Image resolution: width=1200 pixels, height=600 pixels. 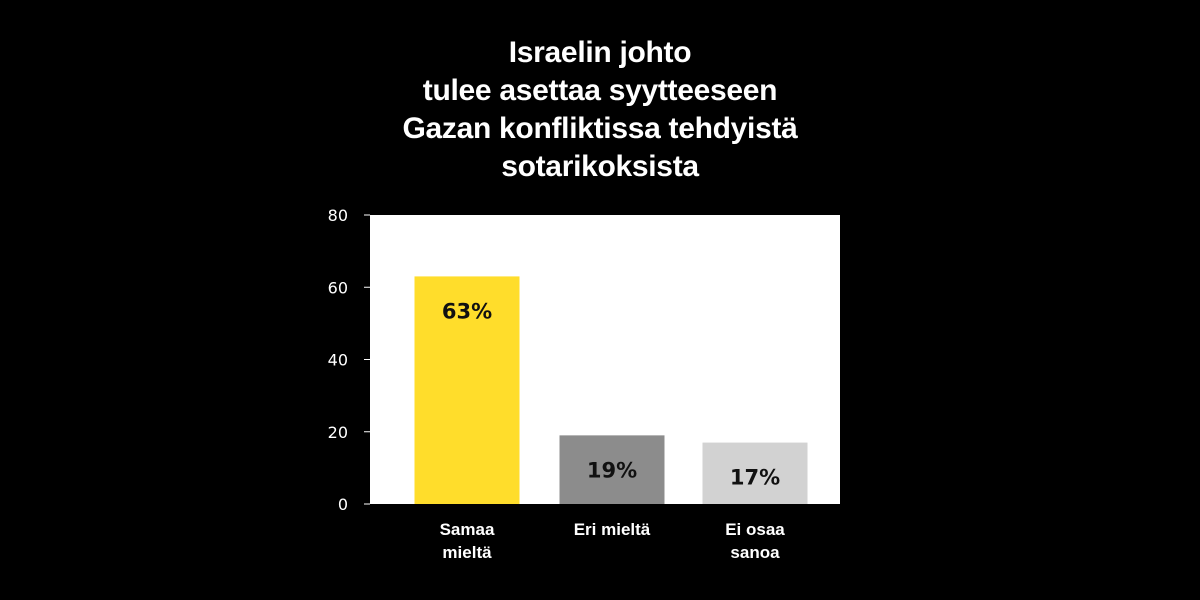 I want to click on chart-title-line: Gazan konfliktissa tehdyistä, so click(x=600, y=128).